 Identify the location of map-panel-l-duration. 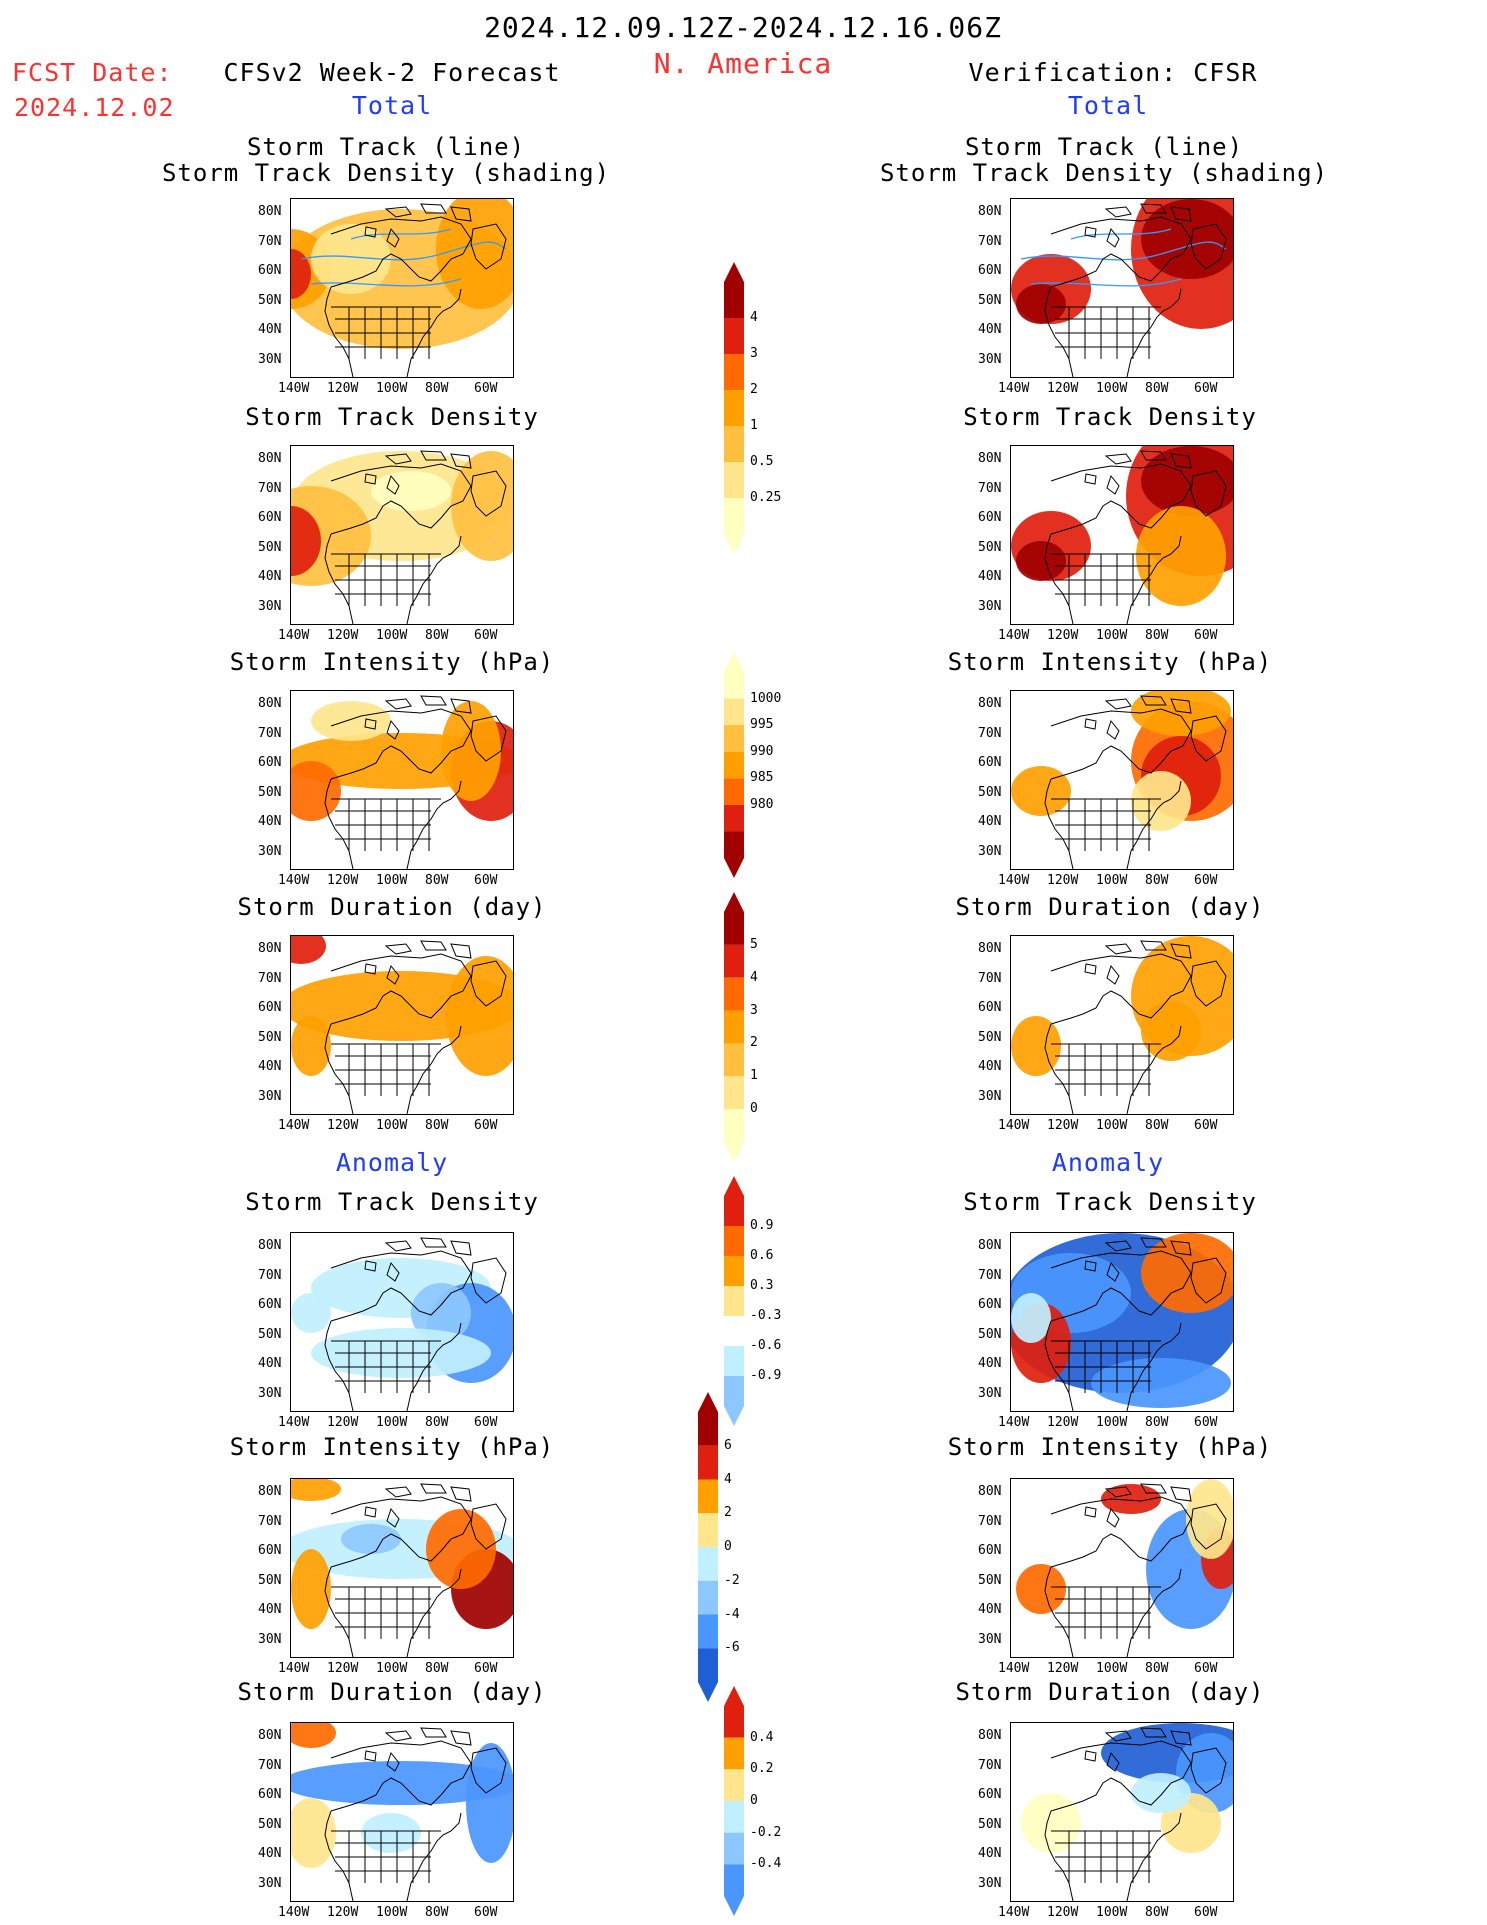
(402, 1025).